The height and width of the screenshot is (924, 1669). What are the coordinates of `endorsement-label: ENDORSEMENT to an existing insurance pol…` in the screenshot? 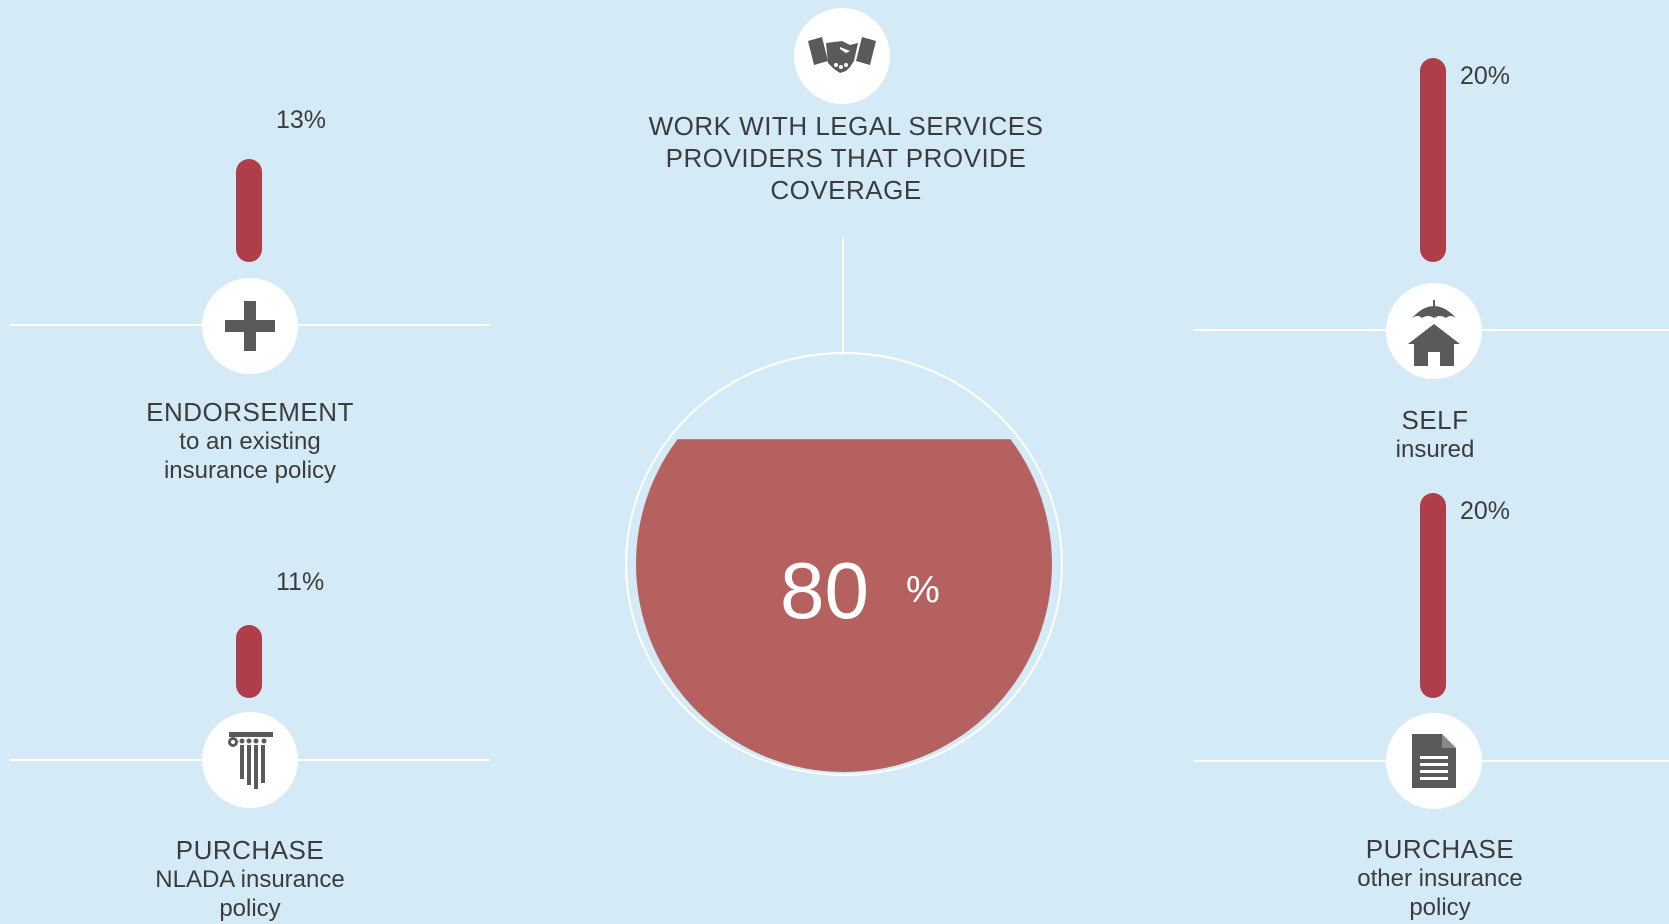 It's located at (250, 441).